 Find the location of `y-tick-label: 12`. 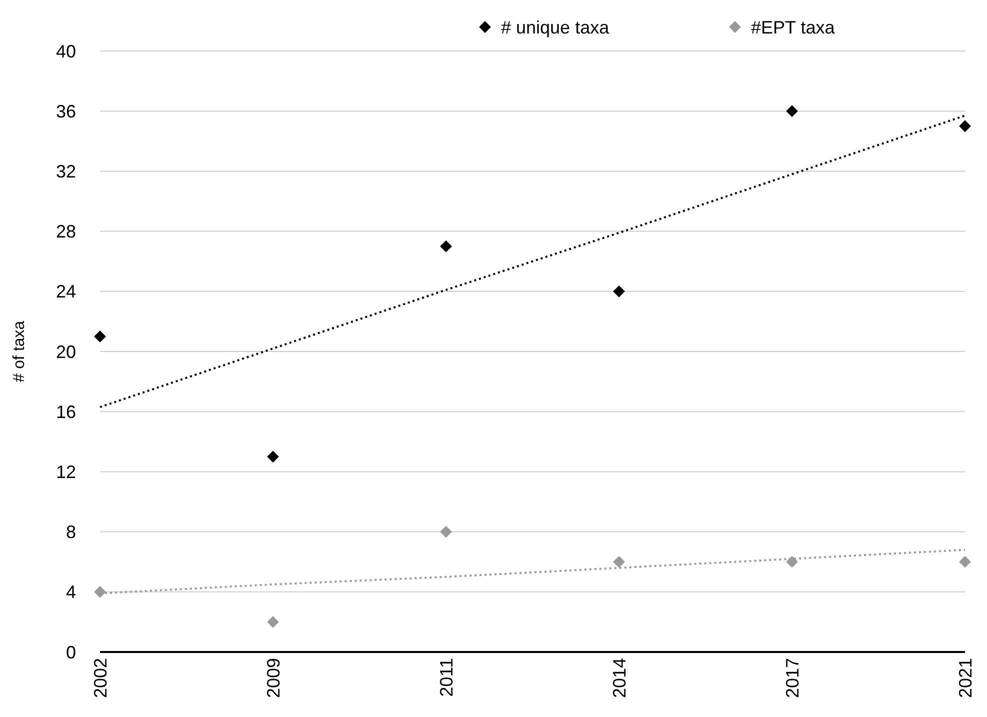

y-tick-label: 12 is located at coordinates (66, 472).